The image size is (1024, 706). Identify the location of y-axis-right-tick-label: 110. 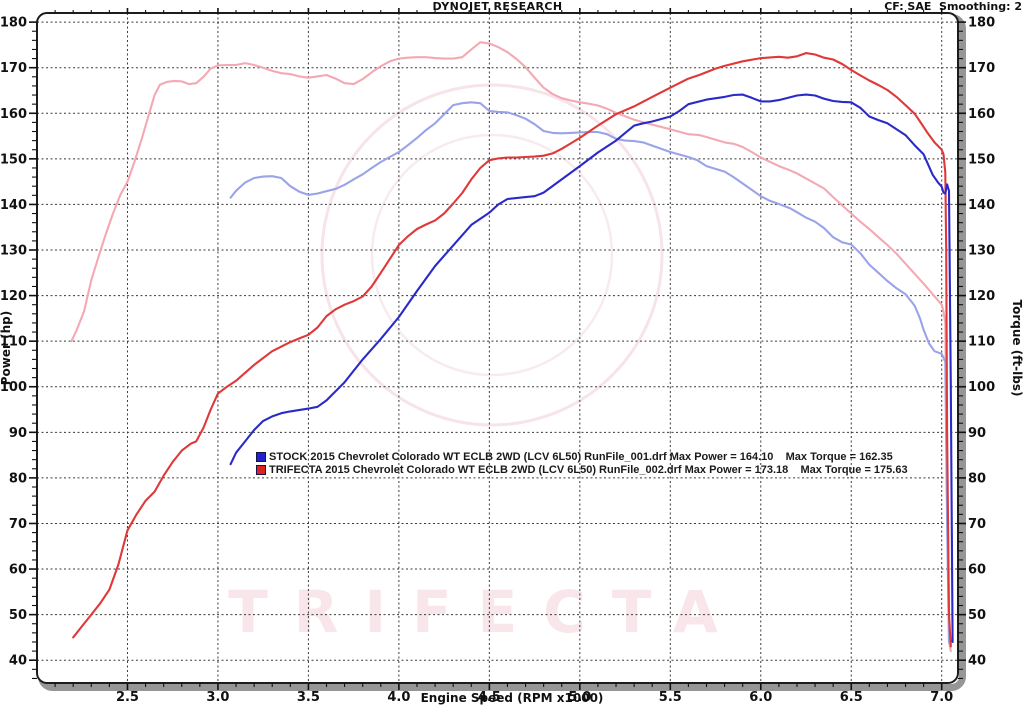
(981, 342).